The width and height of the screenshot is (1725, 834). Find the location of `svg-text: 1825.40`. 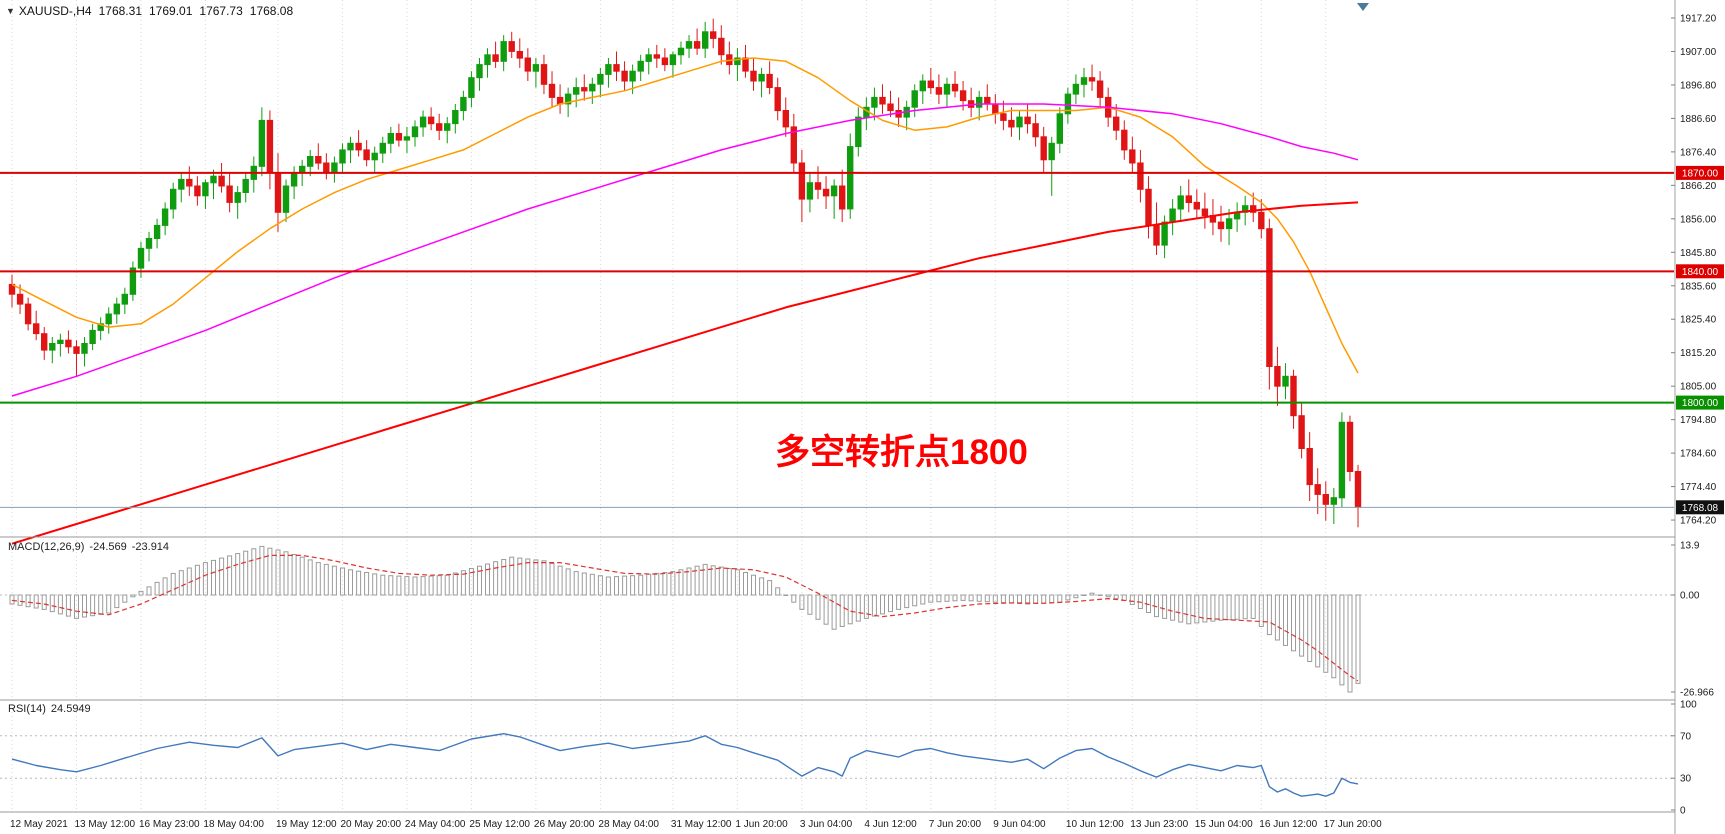

svg-text: 1825.40 is located at coordinates (1698, 320).